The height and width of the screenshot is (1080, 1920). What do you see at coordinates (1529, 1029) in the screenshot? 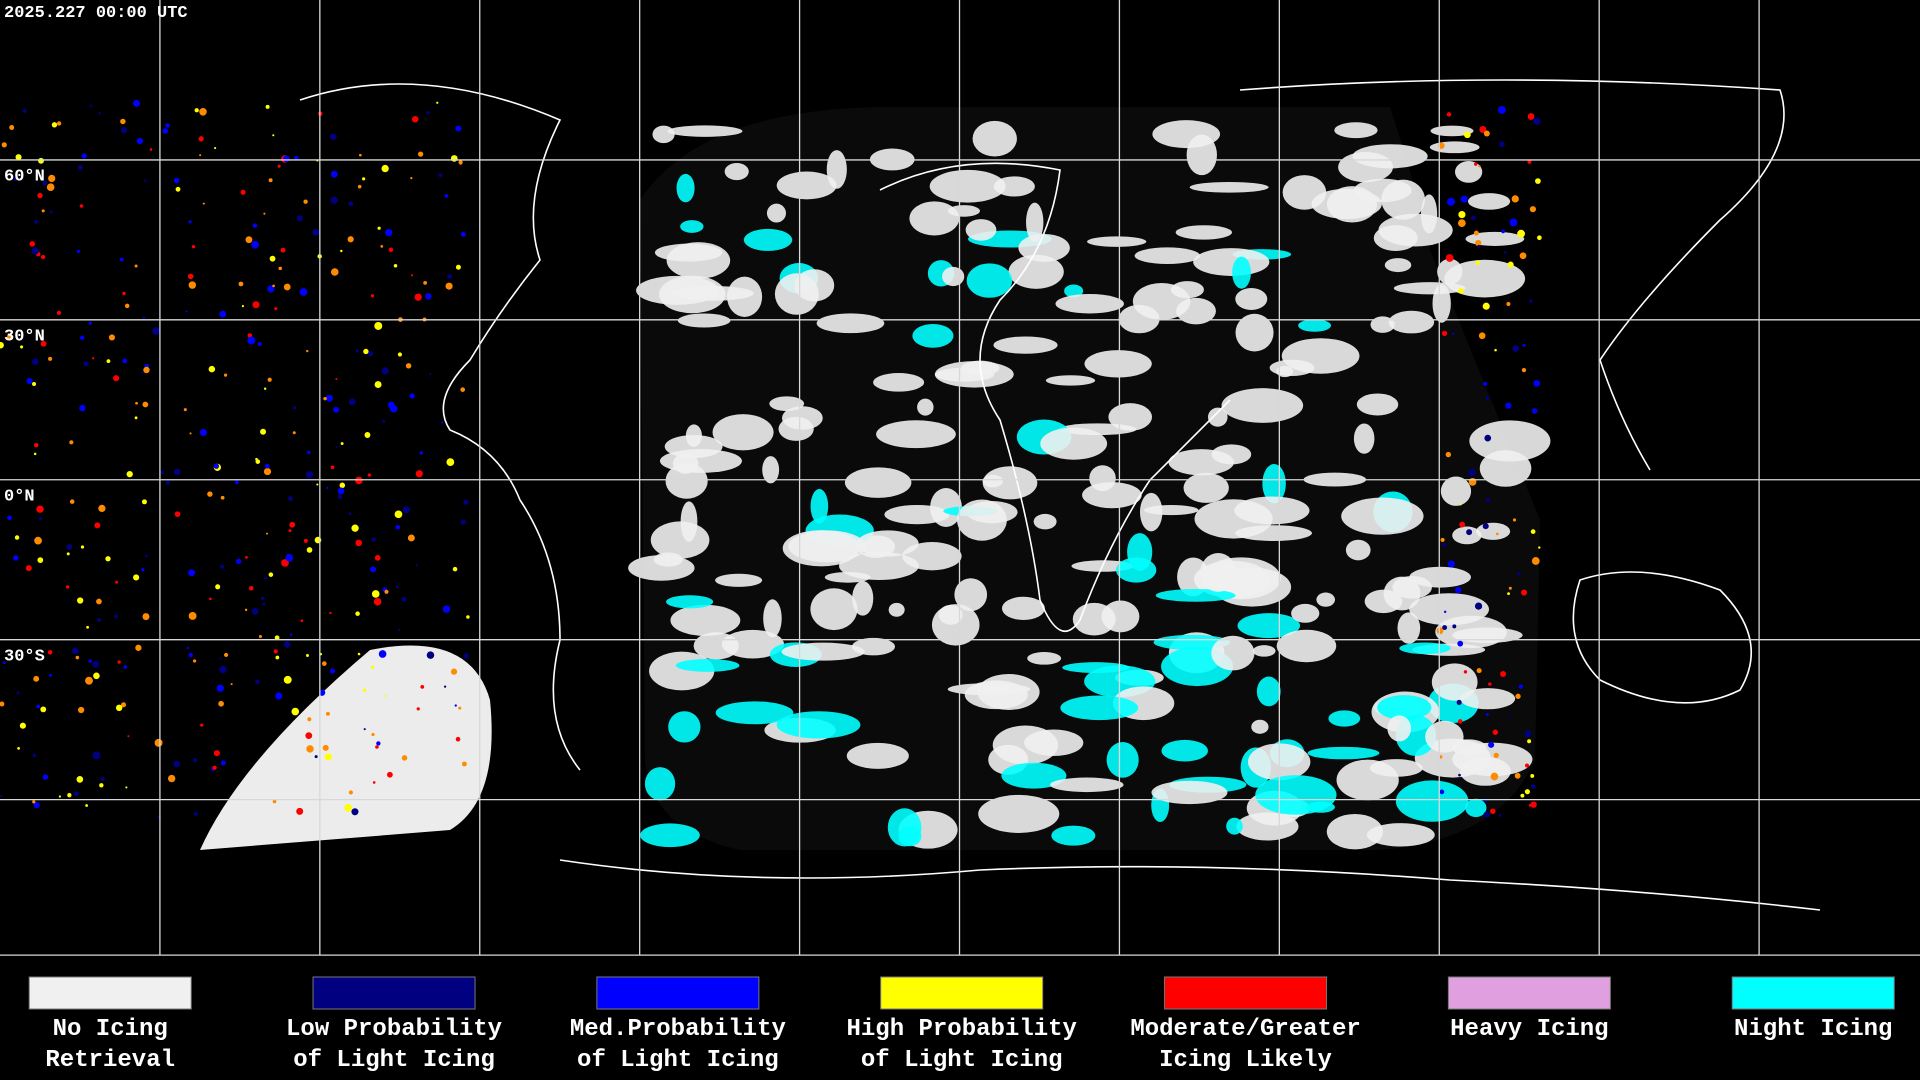
I see `legend-label: Heavy Icing` at bounding box center [1529, 1029].